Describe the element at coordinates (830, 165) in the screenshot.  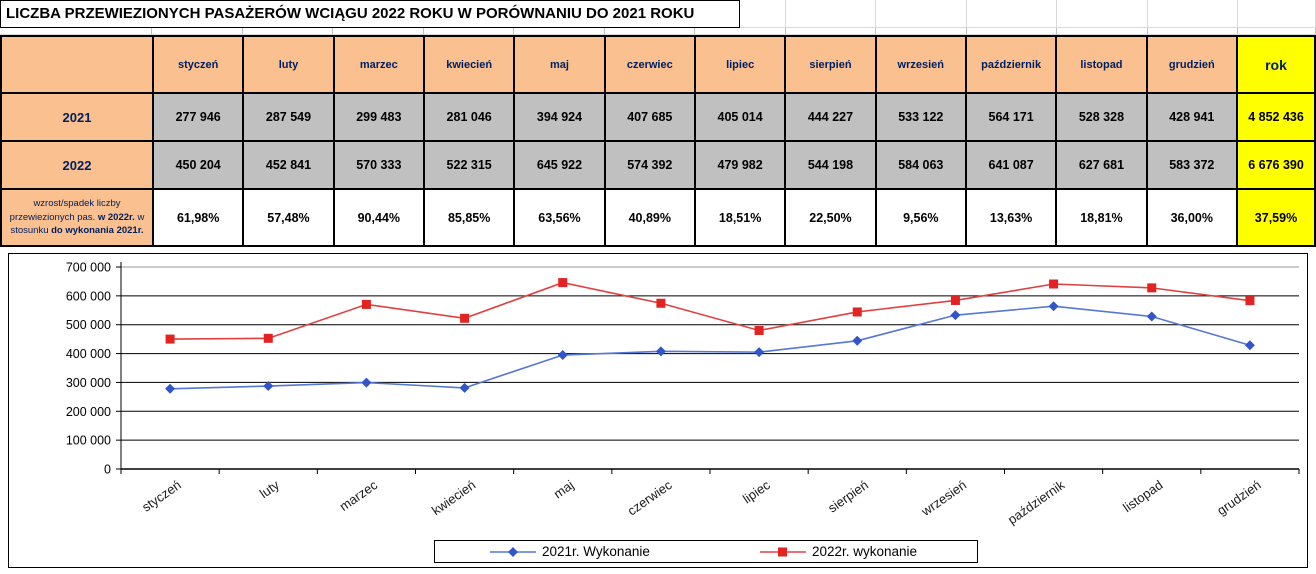
I see `value-cell: 544 198` at that location.